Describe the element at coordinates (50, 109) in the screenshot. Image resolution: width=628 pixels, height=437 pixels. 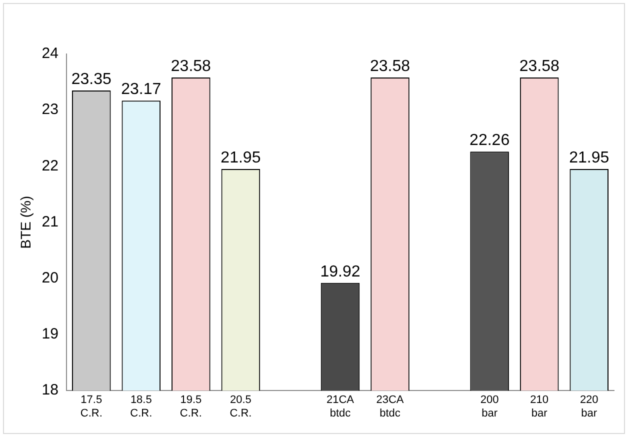
I see `y-tick-label: 23` at that location.